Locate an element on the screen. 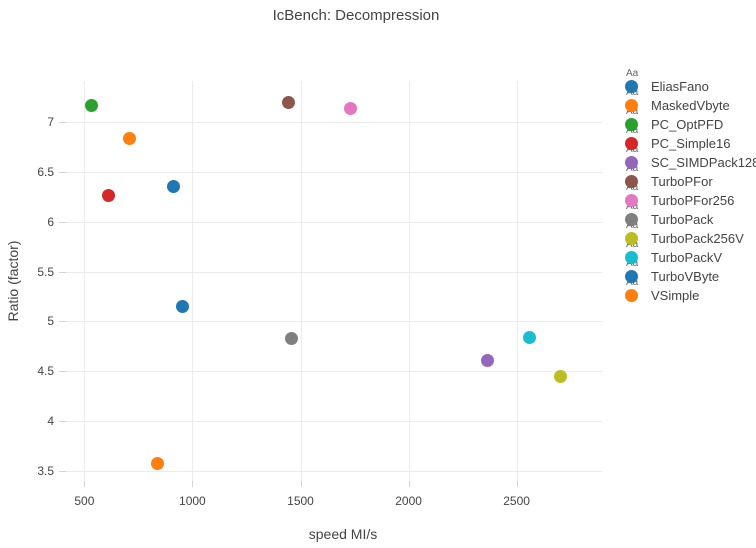 The image size is (756, 548). legend-symbol-text: Aa is located at coordinates (632, 73).